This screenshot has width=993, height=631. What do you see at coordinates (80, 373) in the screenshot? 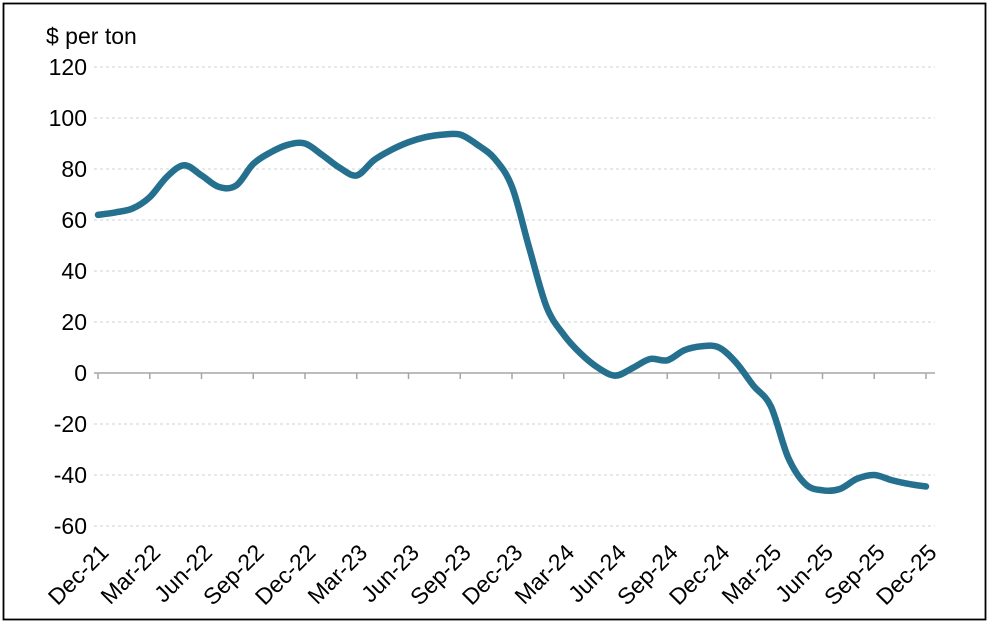
I see `y-tick-label: 0` at bounding box center [80, 373].